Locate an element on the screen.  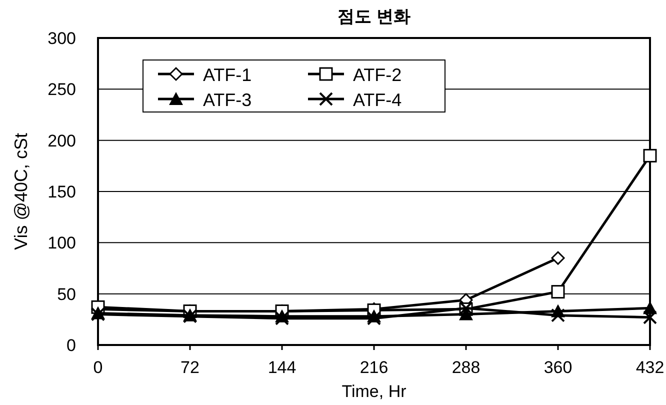
y-tick-label: 50 is located at coordinates (66, 294).